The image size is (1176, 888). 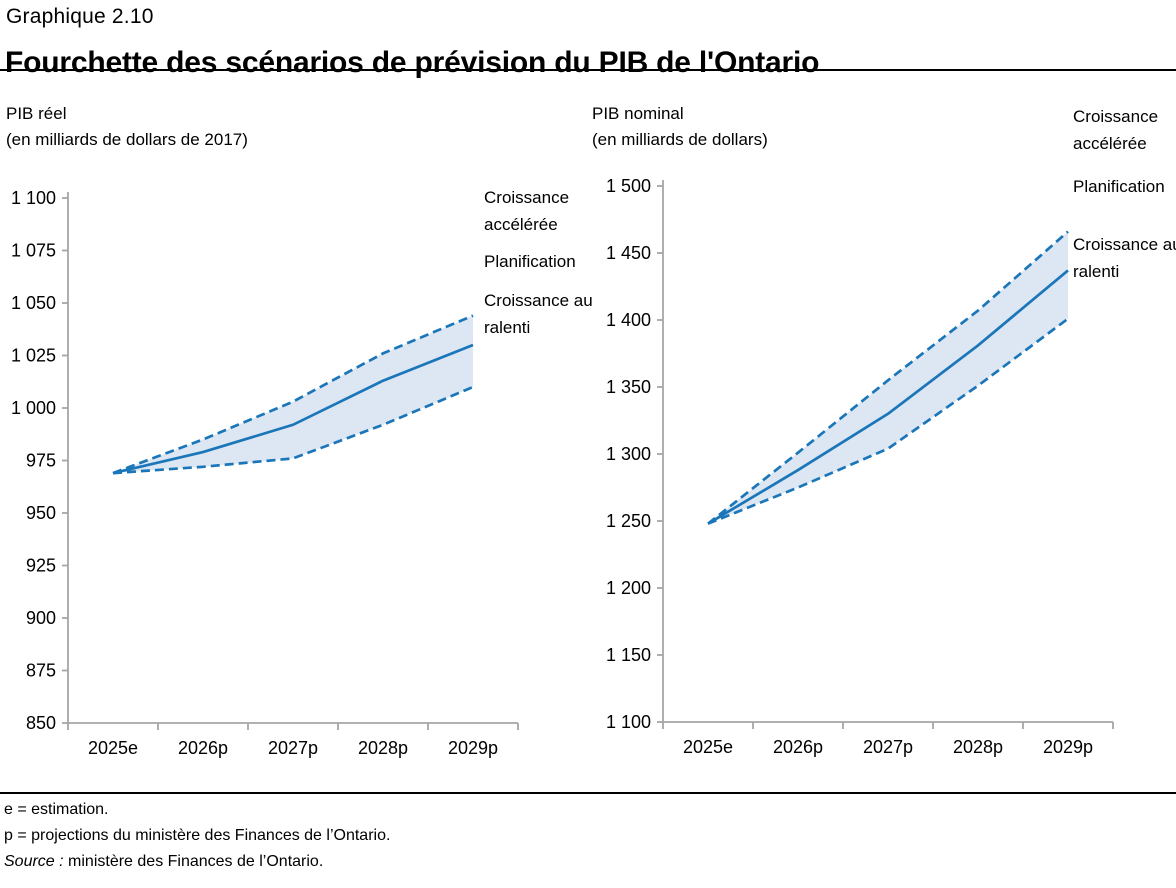 What do you see at coordinates (588, 70) in the screenshot?
I see `title-divider` at bounding box center [588, 70].